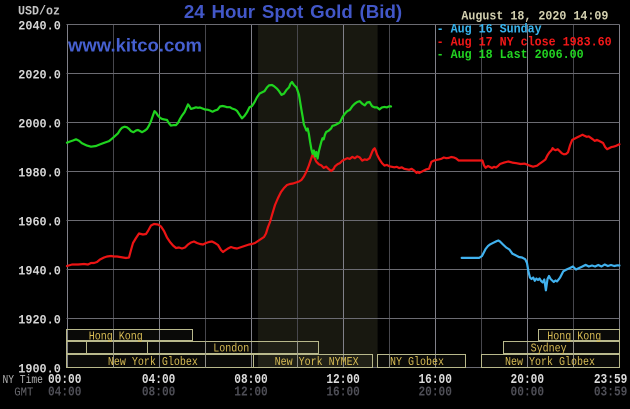 The height and width of the screenshot is (409, 630). I want to click on svg-text: 1900.0, so click(39, 368).